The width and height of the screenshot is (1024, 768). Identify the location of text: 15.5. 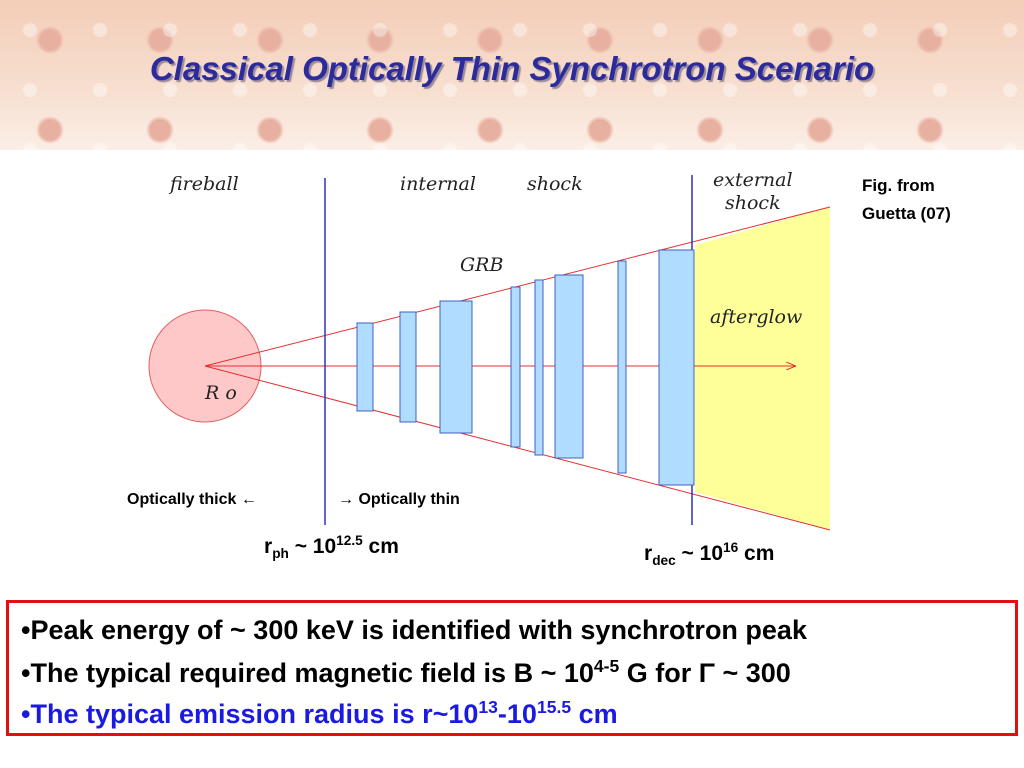
(554, 707).